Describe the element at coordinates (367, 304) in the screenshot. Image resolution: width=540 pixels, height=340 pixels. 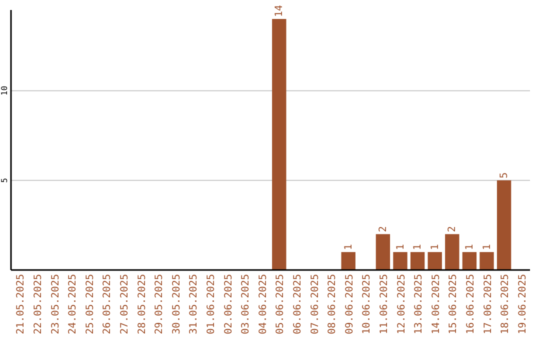
I see `x-tick-label: 10.06.2025` at that location.